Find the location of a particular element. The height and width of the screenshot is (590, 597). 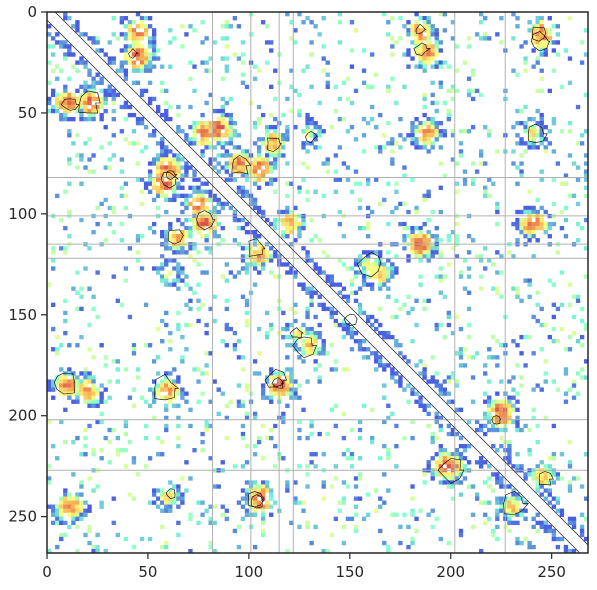

y-tick-label: 0 is located at coordinates (32, 12).